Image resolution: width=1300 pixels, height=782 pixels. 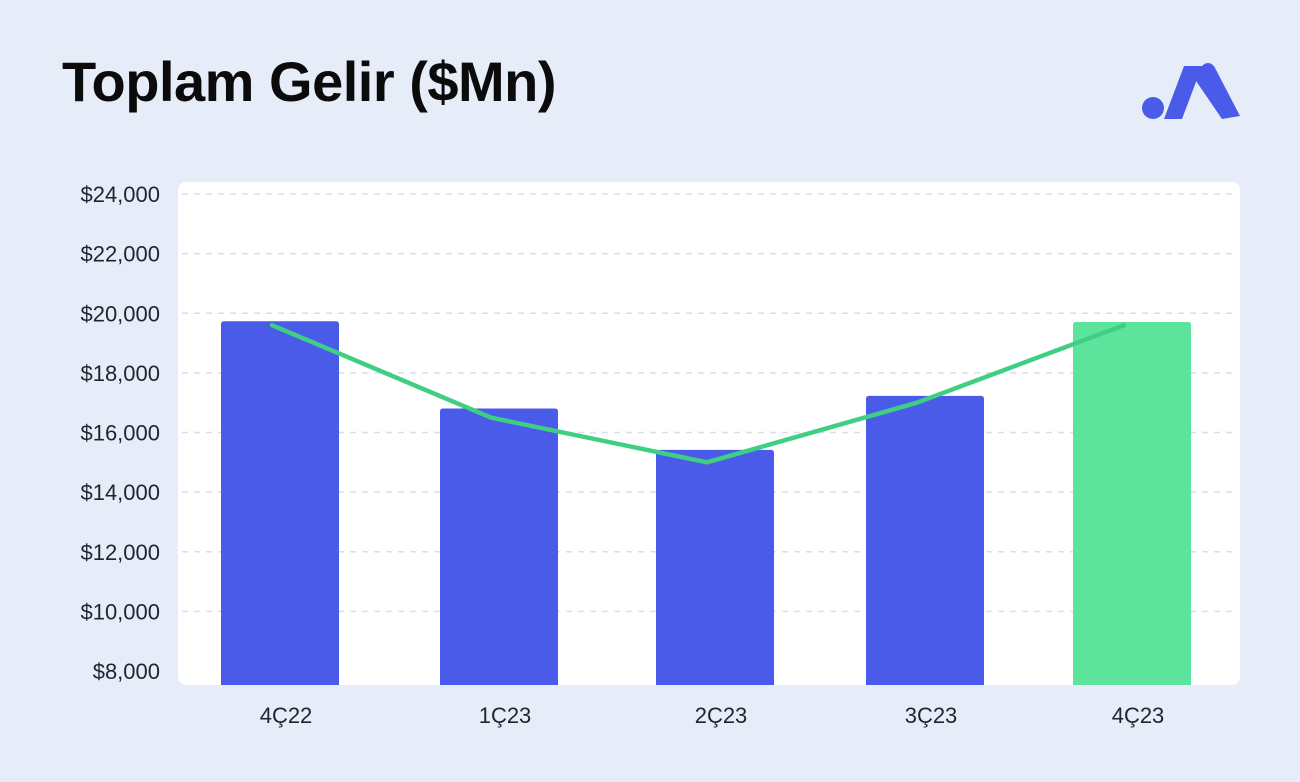 I want to click on y-tick-label: $8,000, so click(x=126, y=671).